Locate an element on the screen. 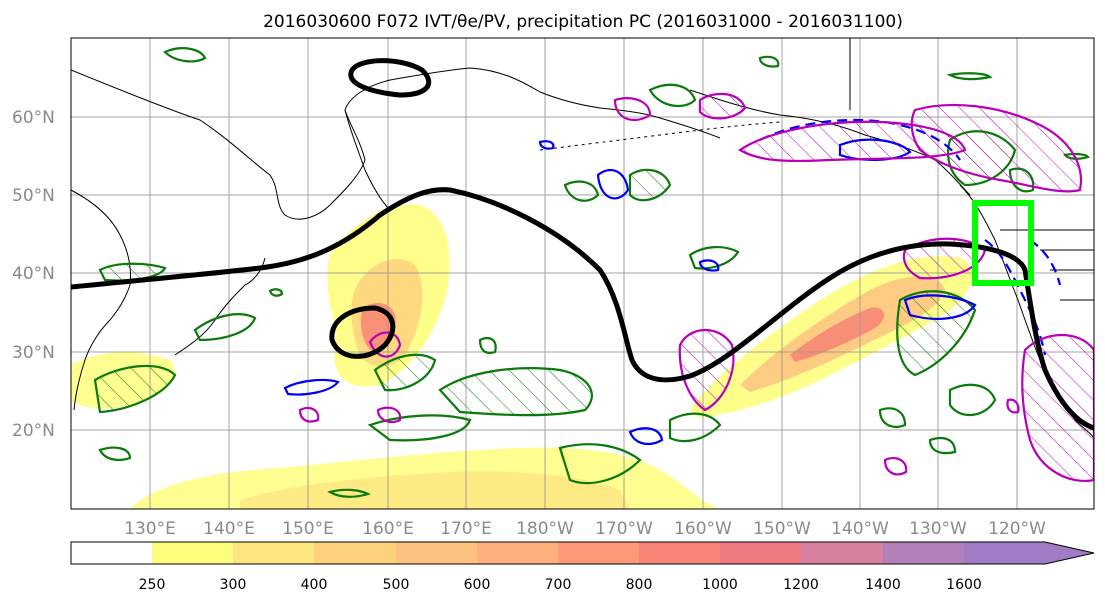 The height and width of the screenshot is (603, 1105). green-contour-e1 is located at coordinates (936, 333).